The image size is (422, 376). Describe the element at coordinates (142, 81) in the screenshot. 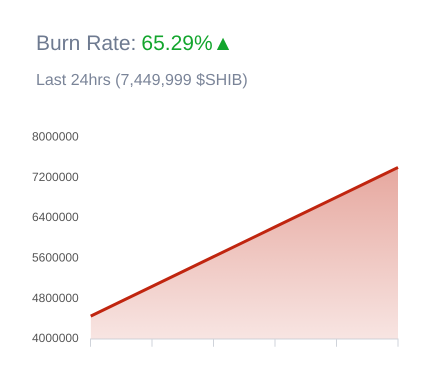

I see `chart-subtitle: Last 24hrs (7,449,999 $SHIB)` at that location.